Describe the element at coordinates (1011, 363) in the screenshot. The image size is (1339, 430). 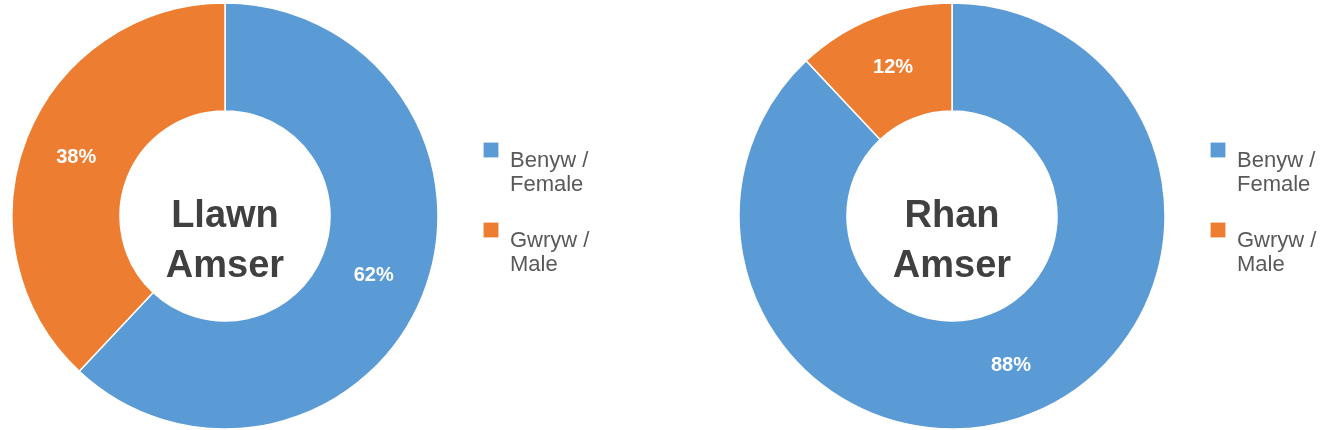
I see `data-label: 88%` at that location.